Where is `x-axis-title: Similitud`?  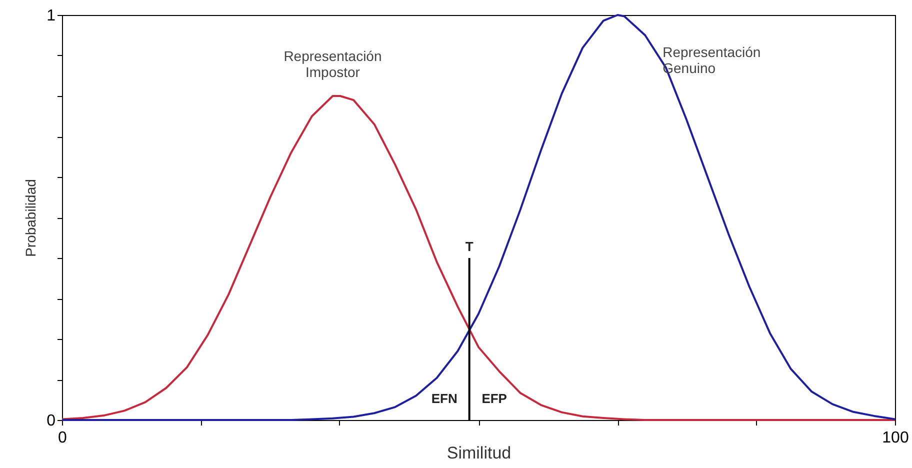 x-axis-title: Similitud is located at coordinates (479, 453).